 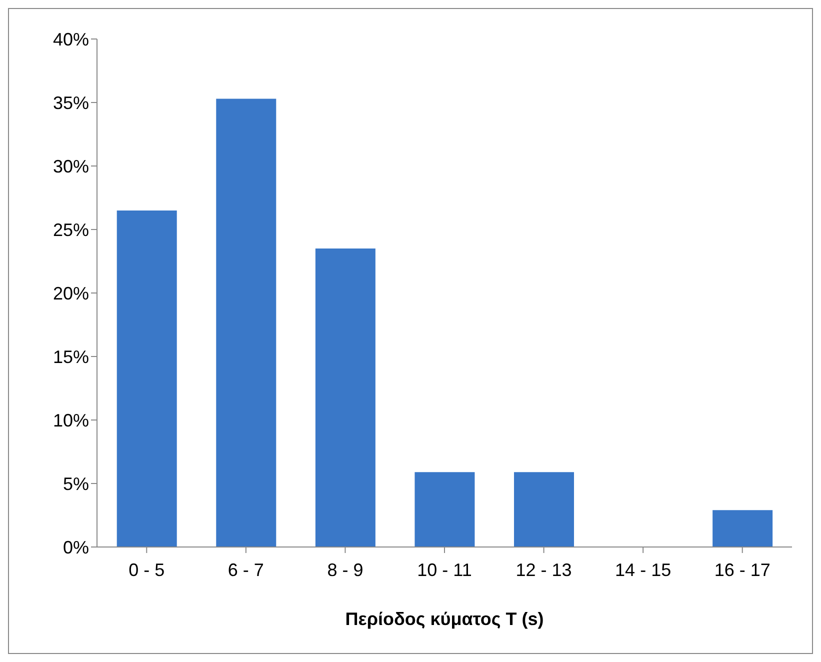 I want to click on y-tick-label: 10%, so click(x=70, y=420).